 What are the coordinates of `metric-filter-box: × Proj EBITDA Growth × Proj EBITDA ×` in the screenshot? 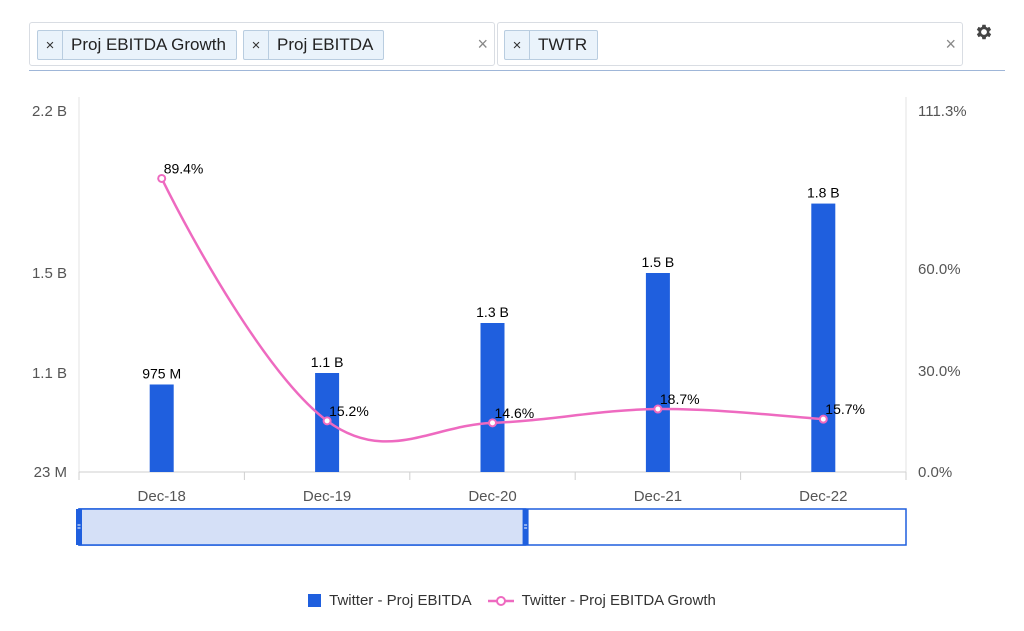 It's located at (262, 44).